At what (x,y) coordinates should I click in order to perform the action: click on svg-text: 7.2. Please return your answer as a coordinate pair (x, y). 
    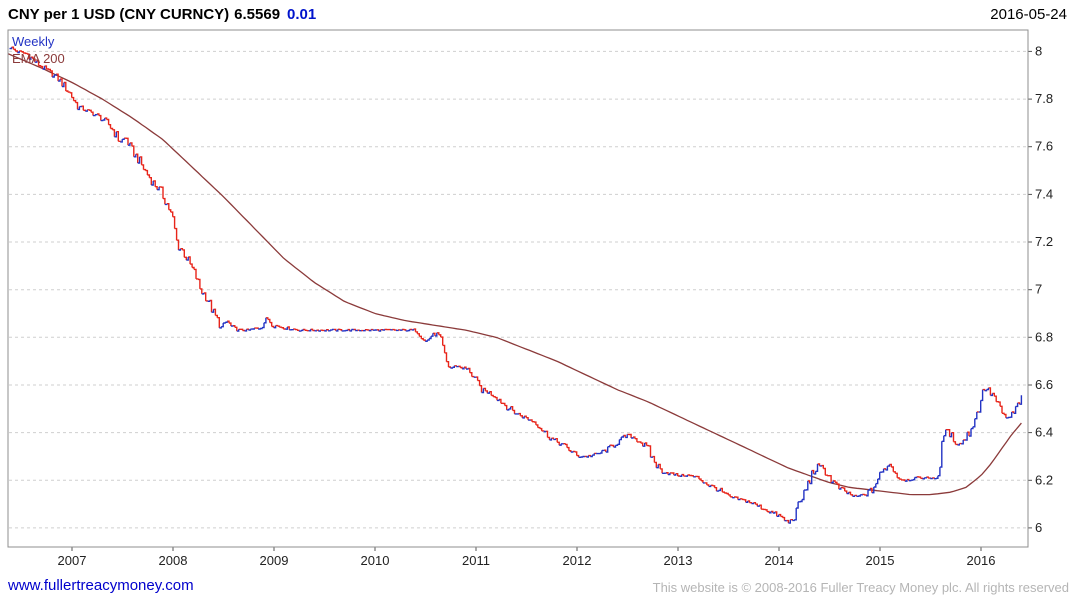
    Looking at the image, I should click on (1044, 241).